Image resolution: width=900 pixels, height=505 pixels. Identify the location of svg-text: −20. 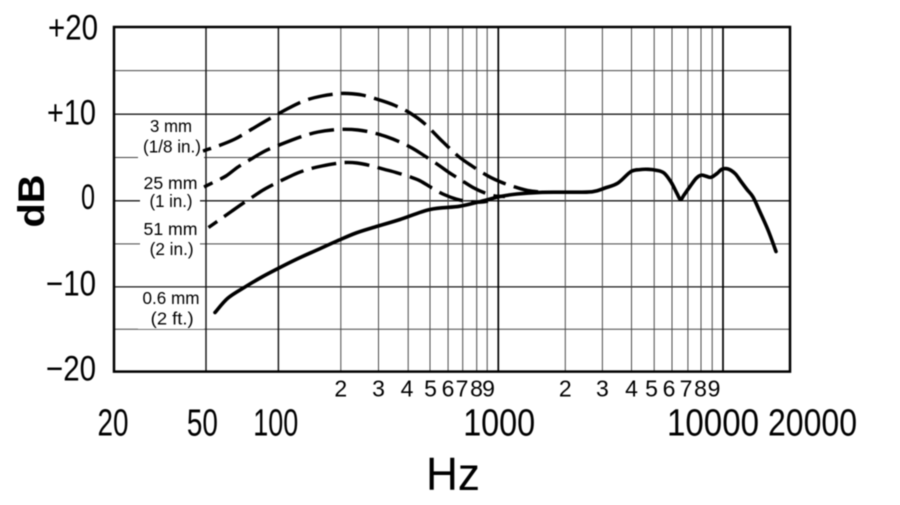
(71, 369).